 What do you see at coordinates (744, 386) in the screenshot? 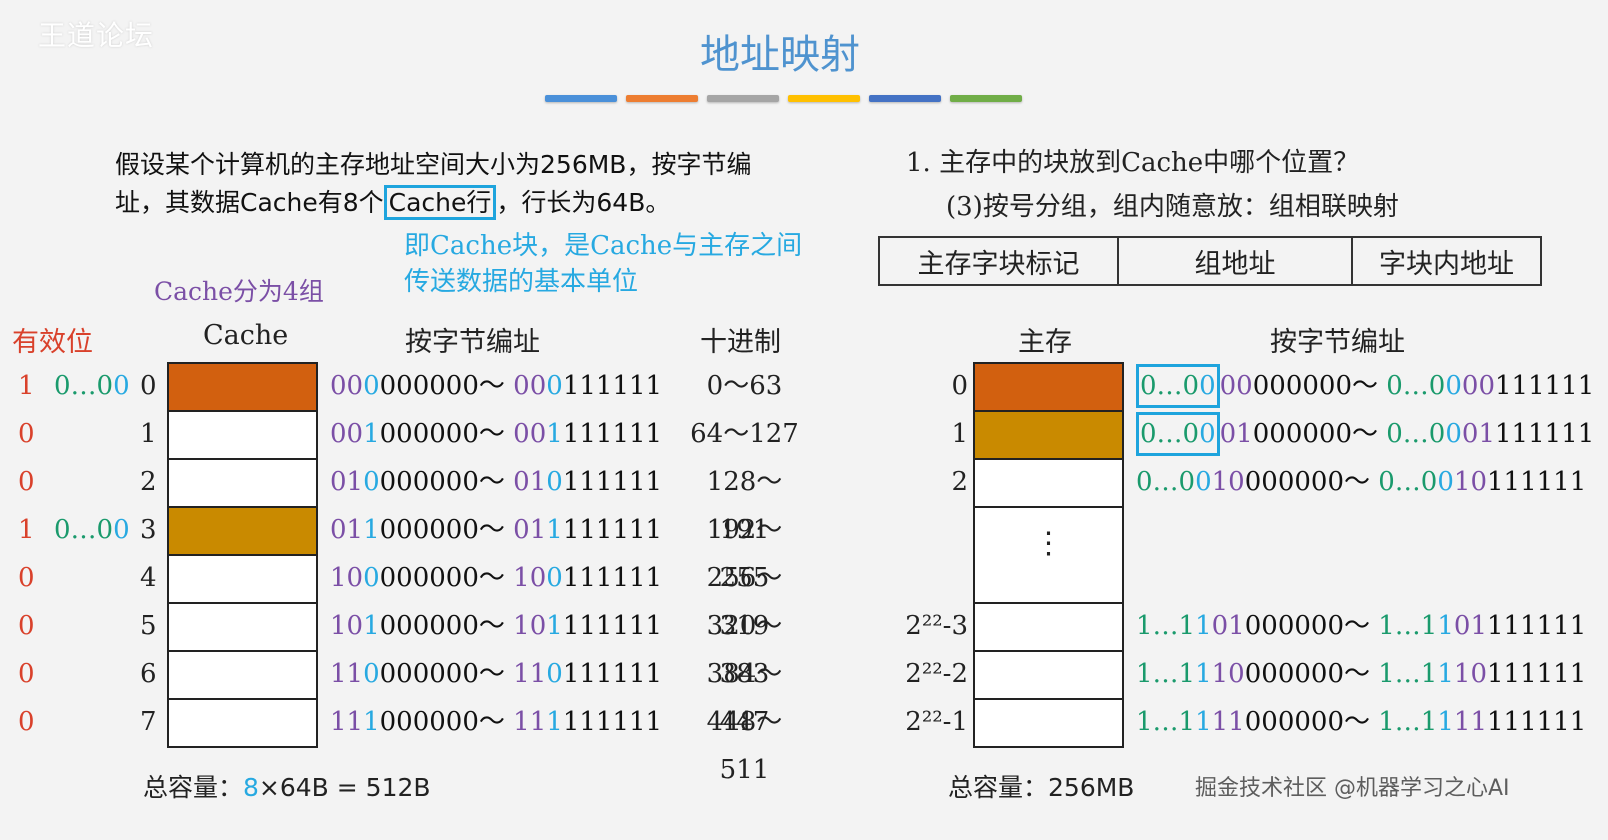
I see `decimal-range: 0～63` at bounding box center [744, 386].